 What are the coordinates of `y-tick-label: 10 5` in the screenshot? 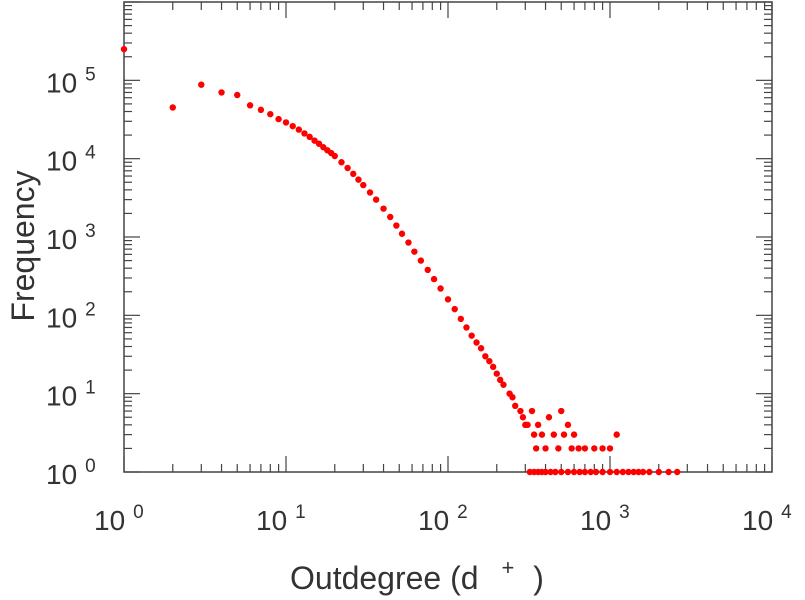 It's located at (71, 81).